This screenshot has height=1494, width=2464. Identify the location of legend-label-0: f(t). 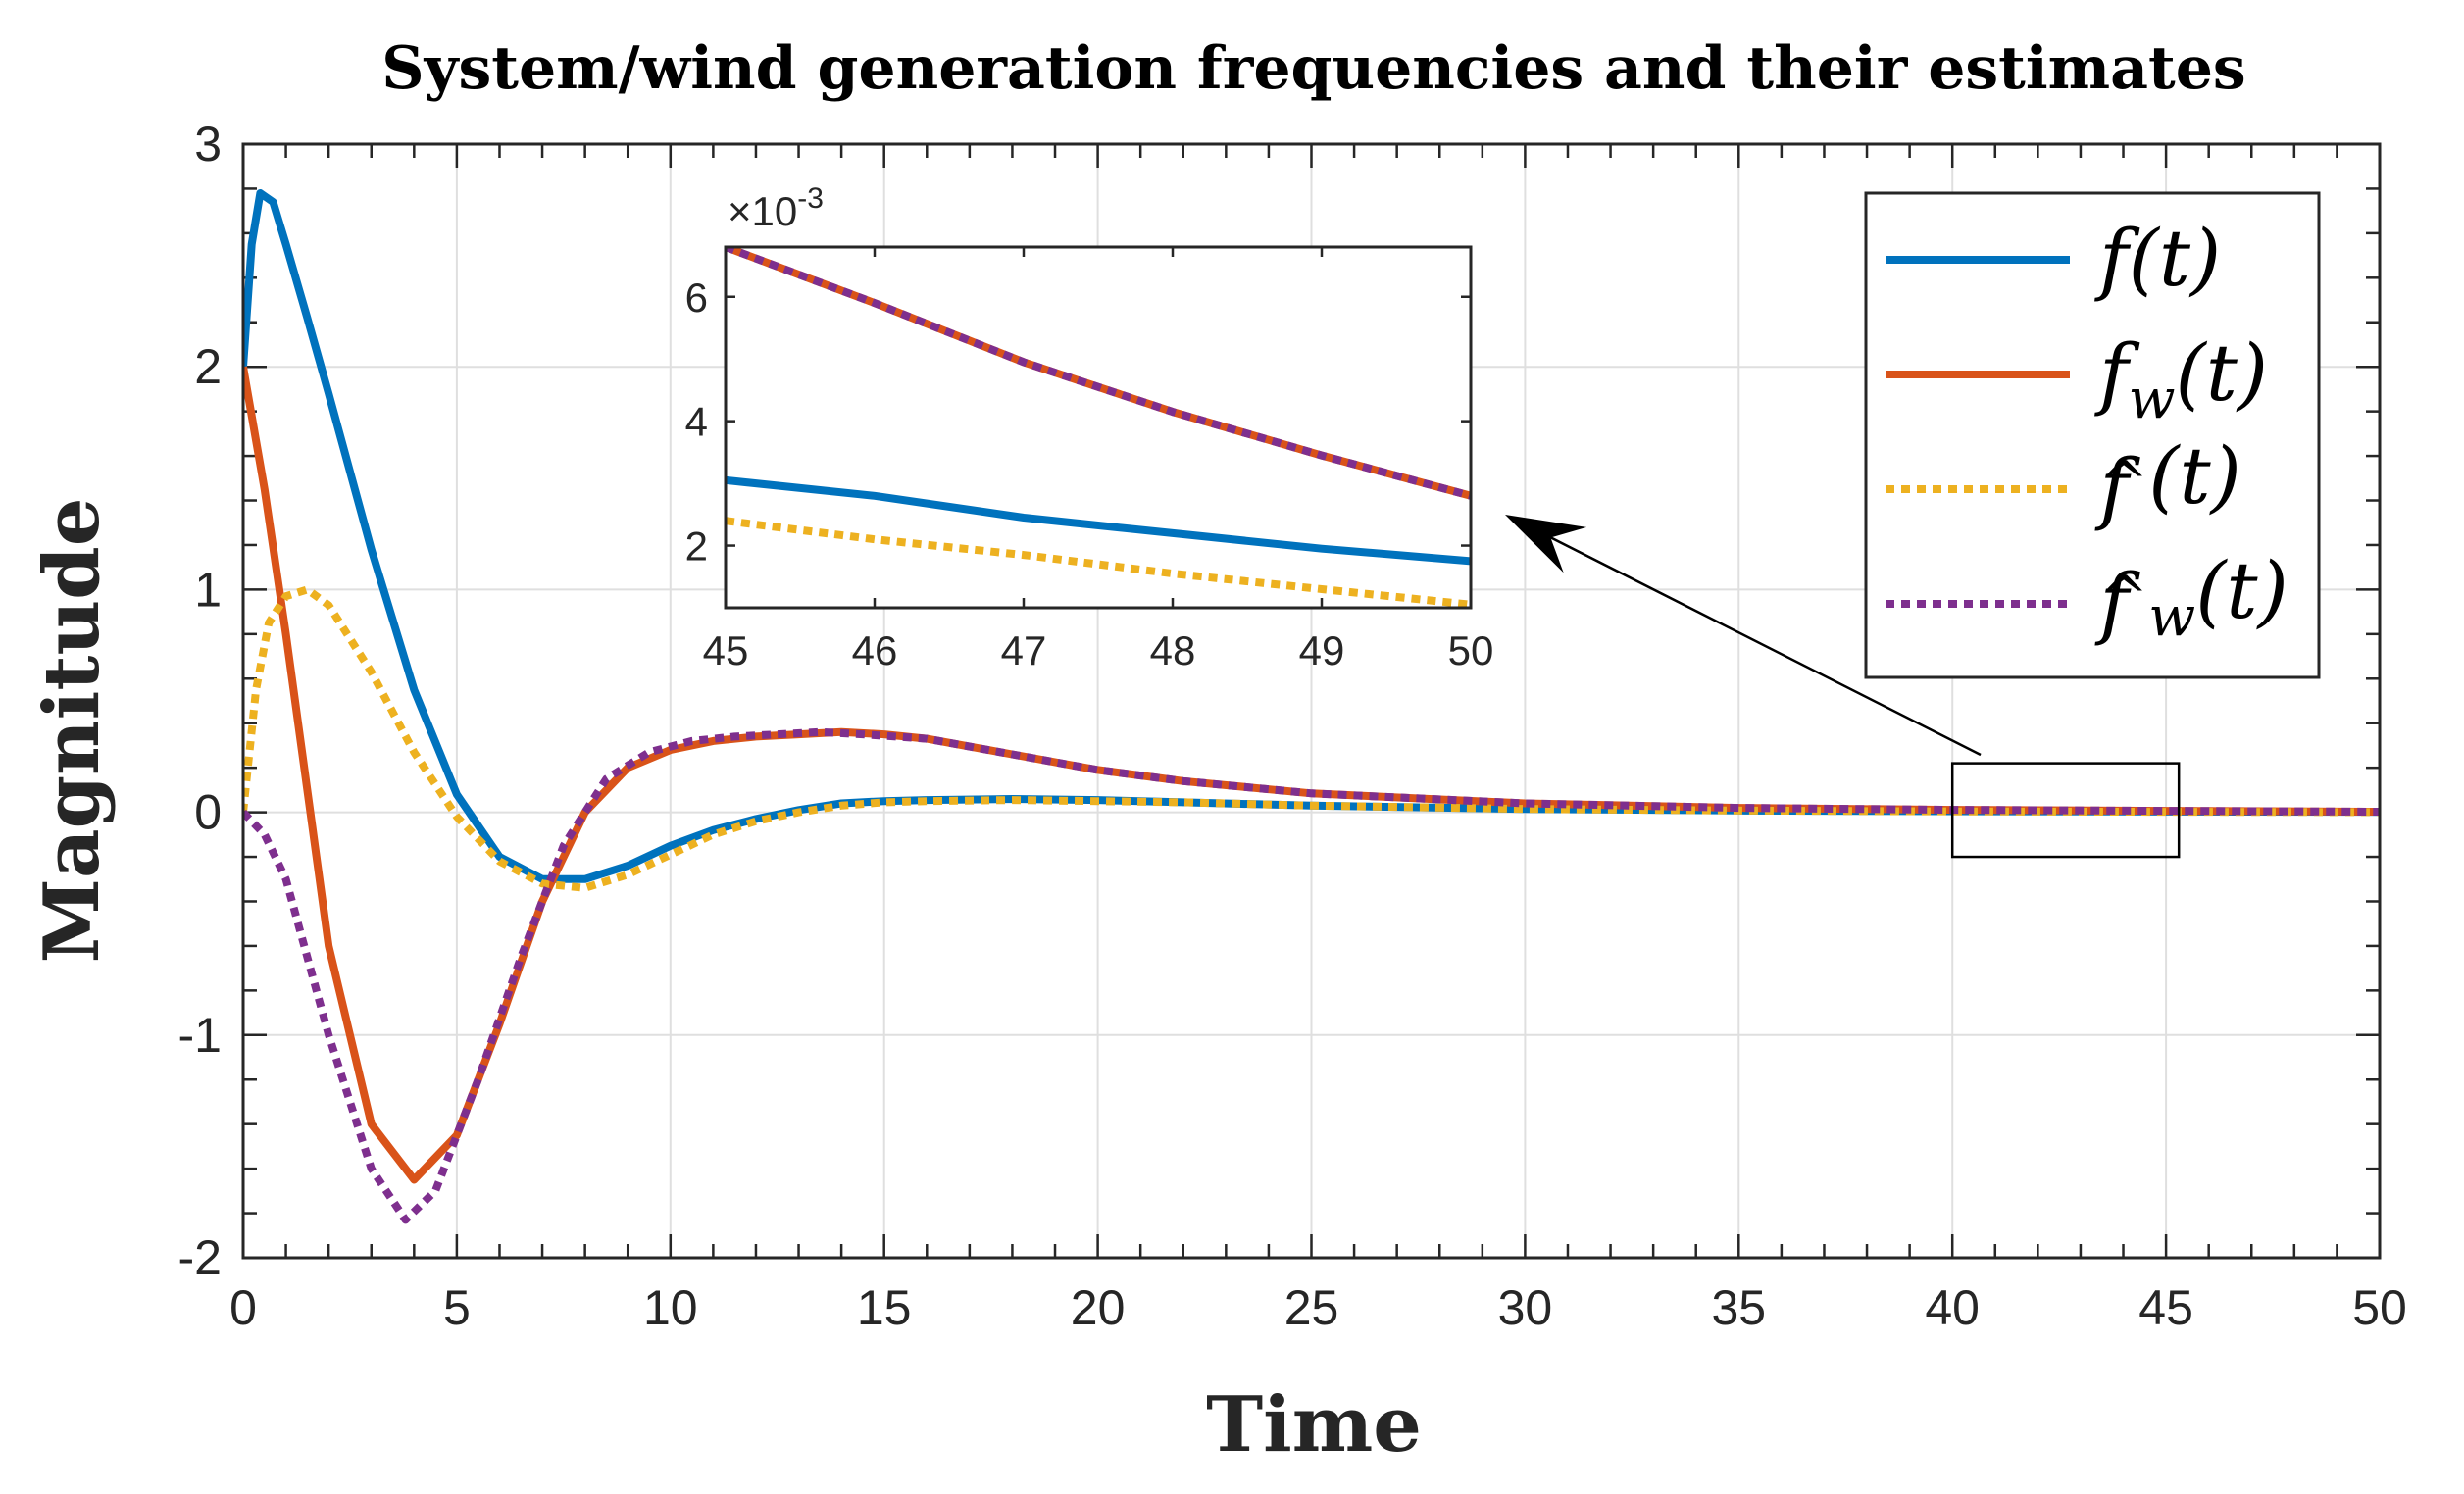
(2157, 259).